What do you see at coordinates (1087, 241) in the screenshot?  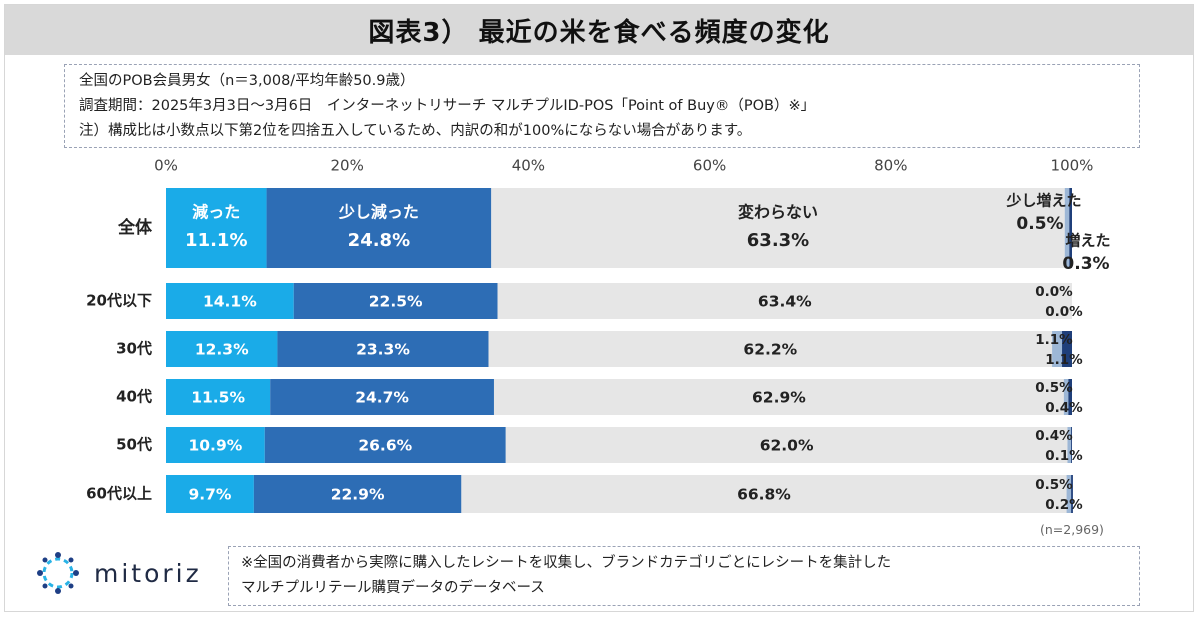 I see `series-label: 増えた` at bounding box center [1087, 241].